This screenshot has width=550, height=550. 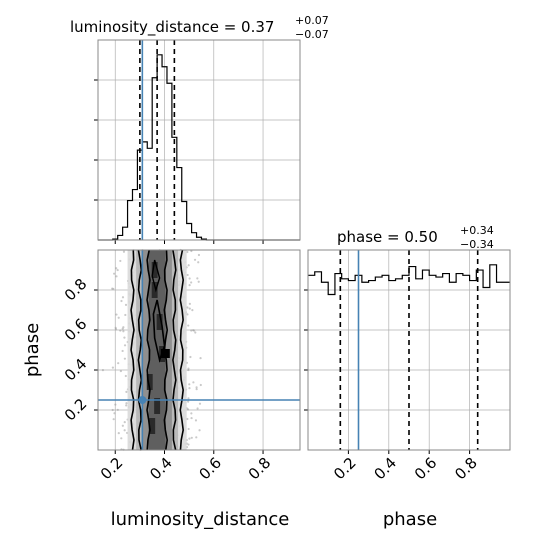 I want to click on x-tick-label-phase: 0.8, so click(x=466, y=469).